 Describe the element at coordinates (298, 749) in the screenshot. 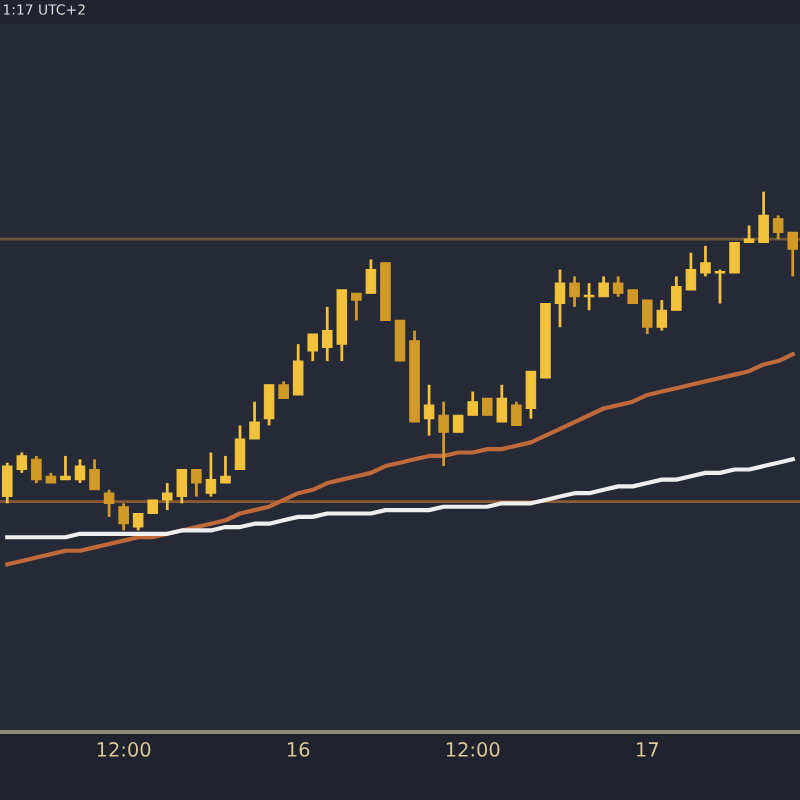

I see `x-tick-label: 16` at that location.